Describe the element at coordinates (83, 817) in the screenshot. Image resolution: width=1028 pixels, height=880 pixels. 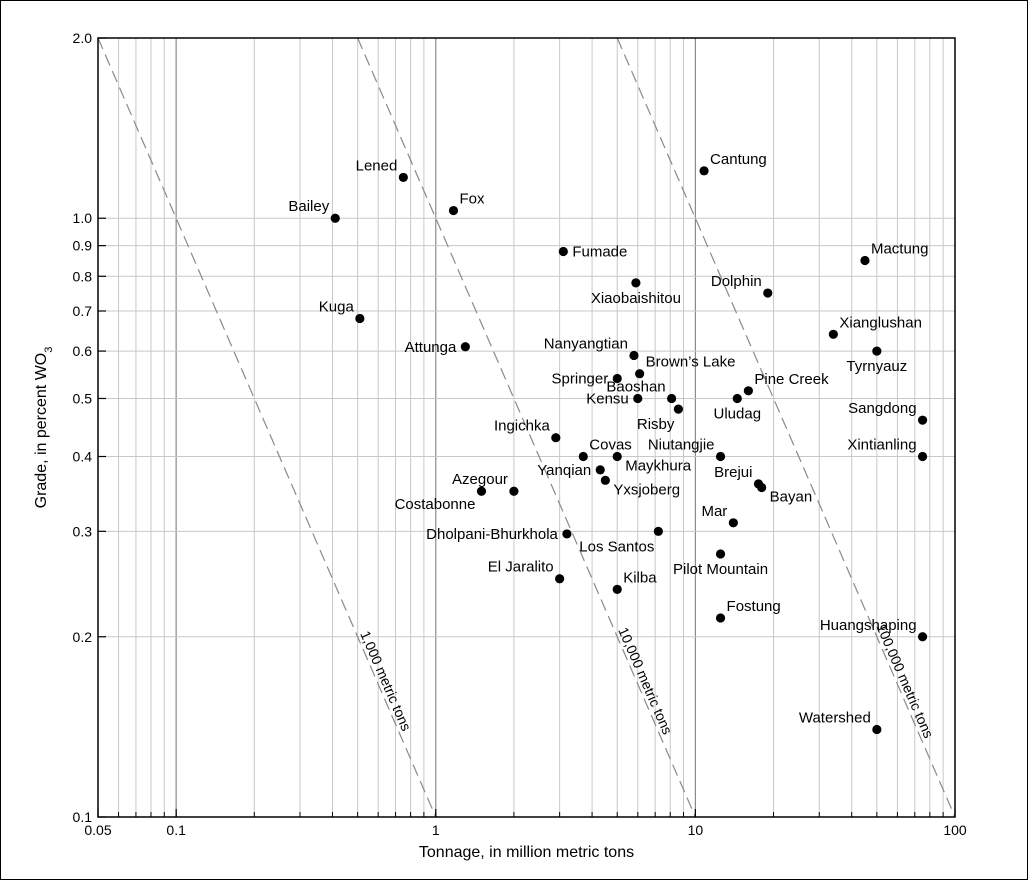
I see `y-tick-label: 0.1` at that location.